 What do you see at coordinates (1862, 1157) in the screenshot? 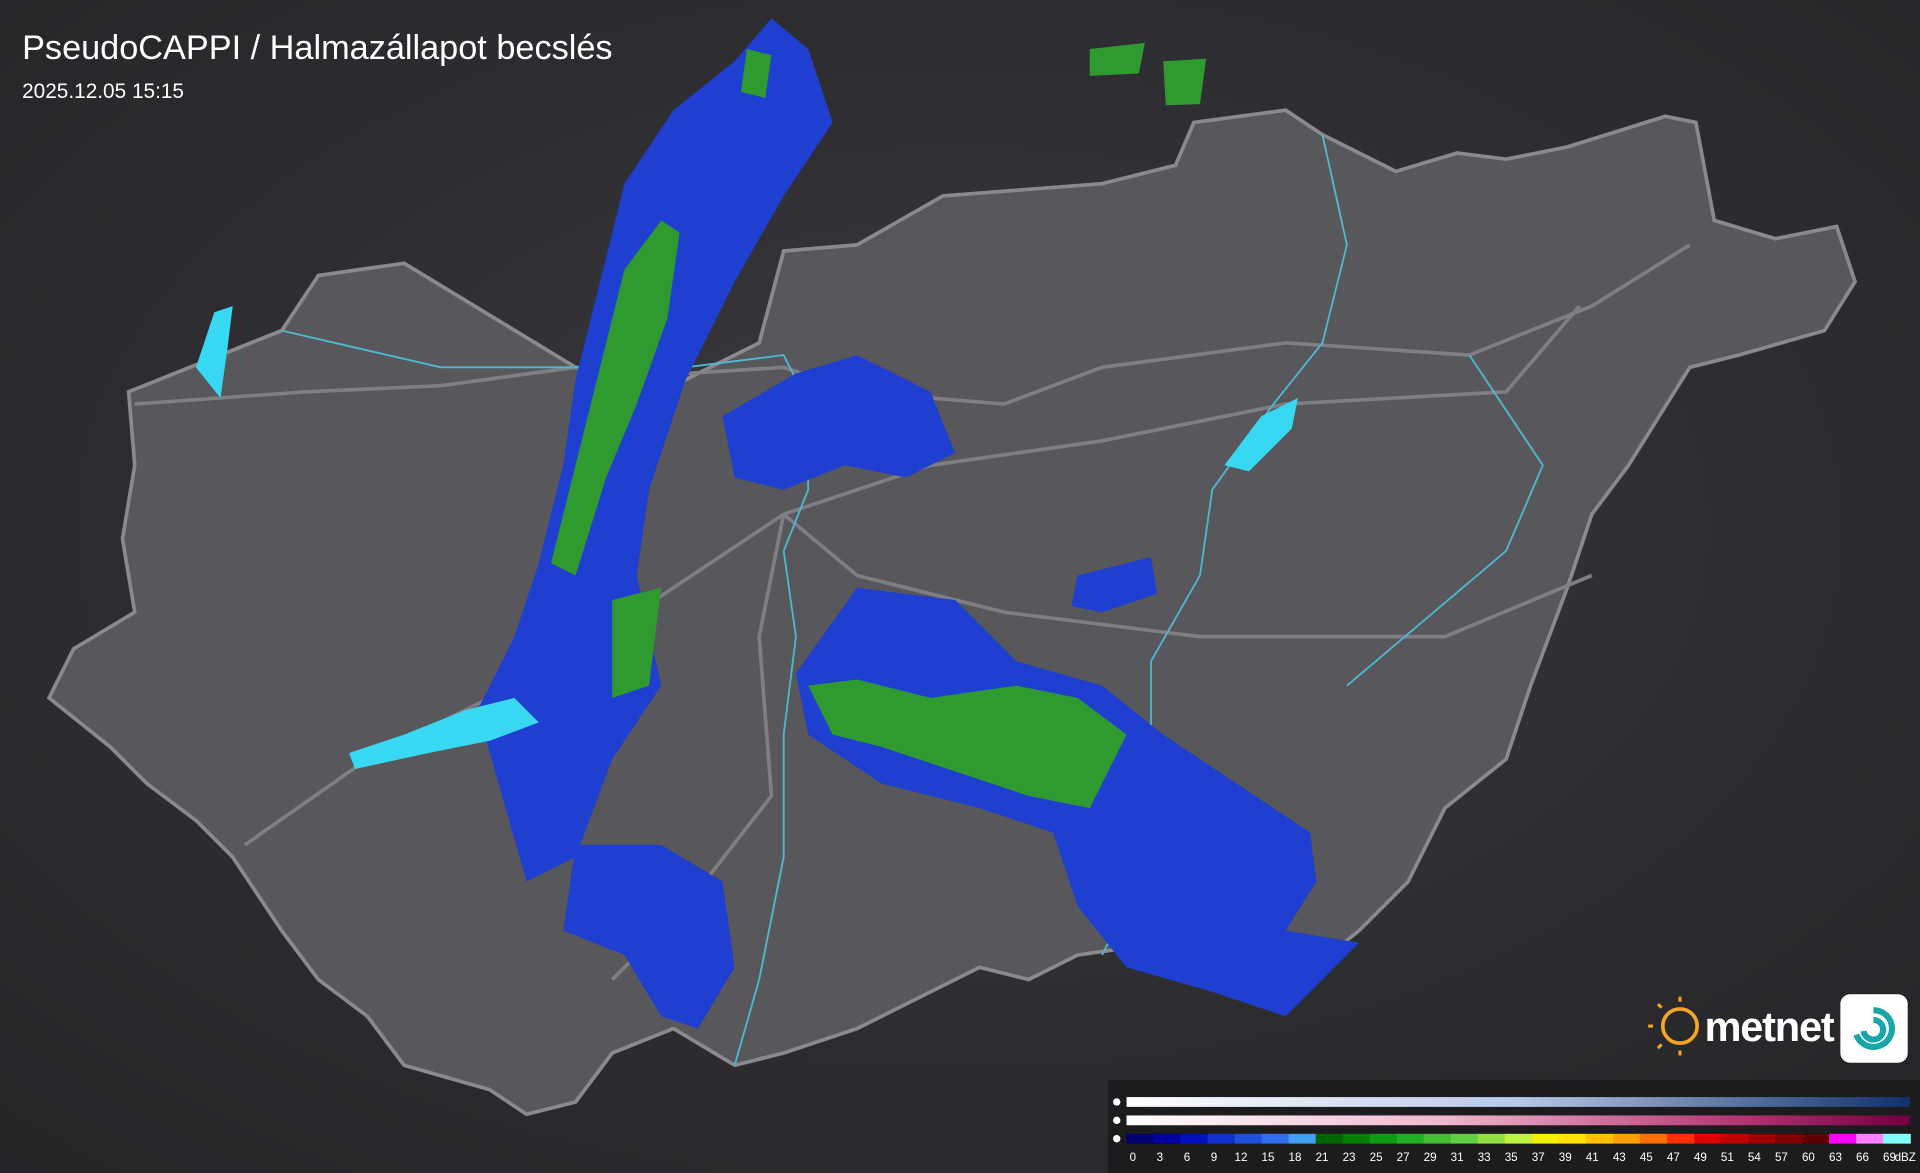
I see `legend-tick: 66` at bounding box center [1862, 1157].